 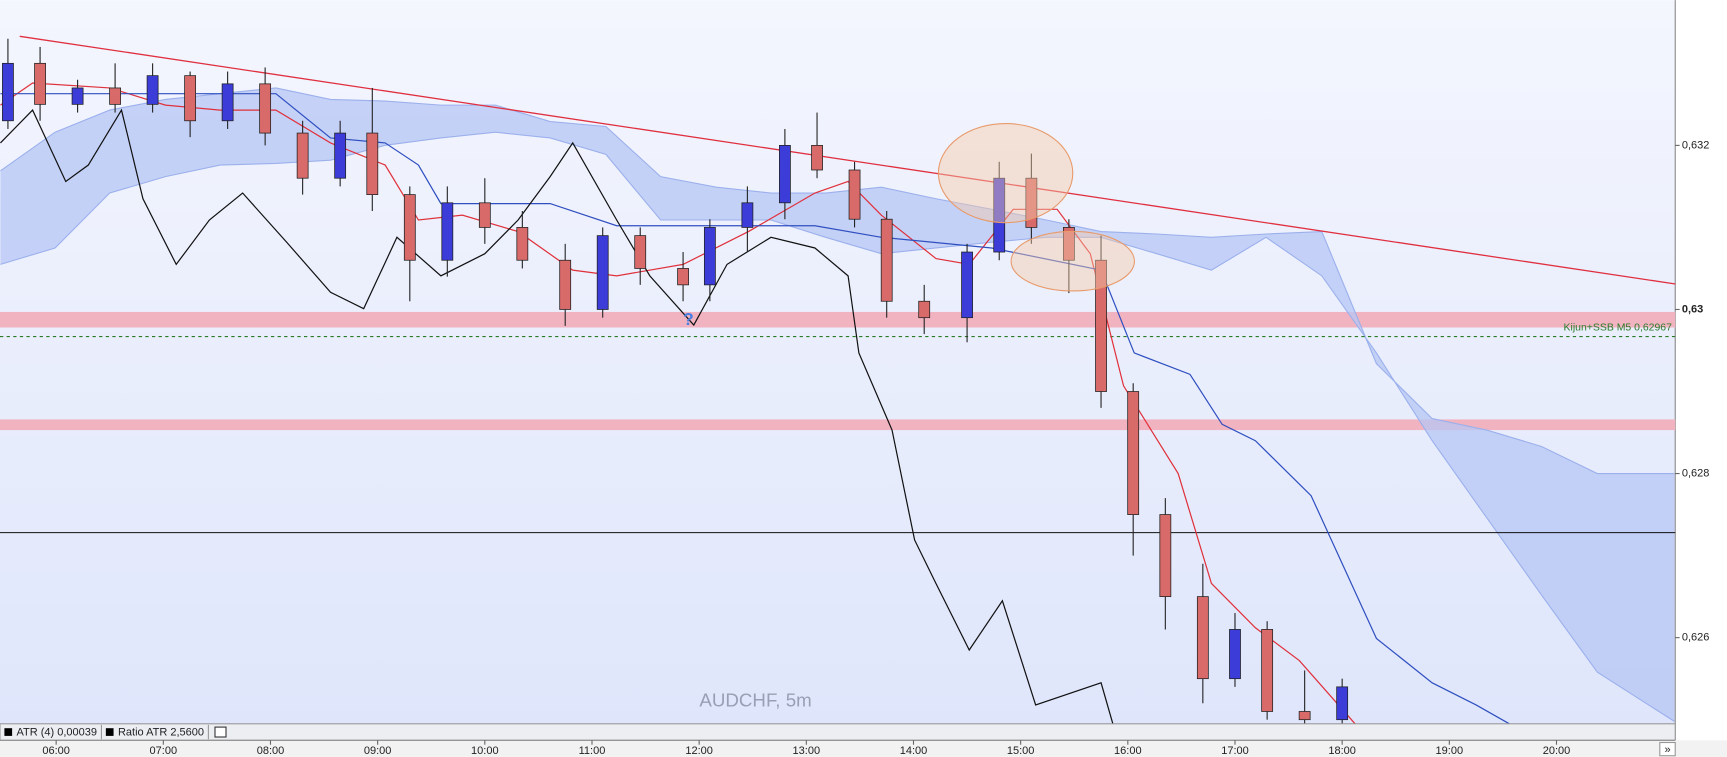 I want to click on x-tick-label: 19:00, so click(x=1450, y=751).